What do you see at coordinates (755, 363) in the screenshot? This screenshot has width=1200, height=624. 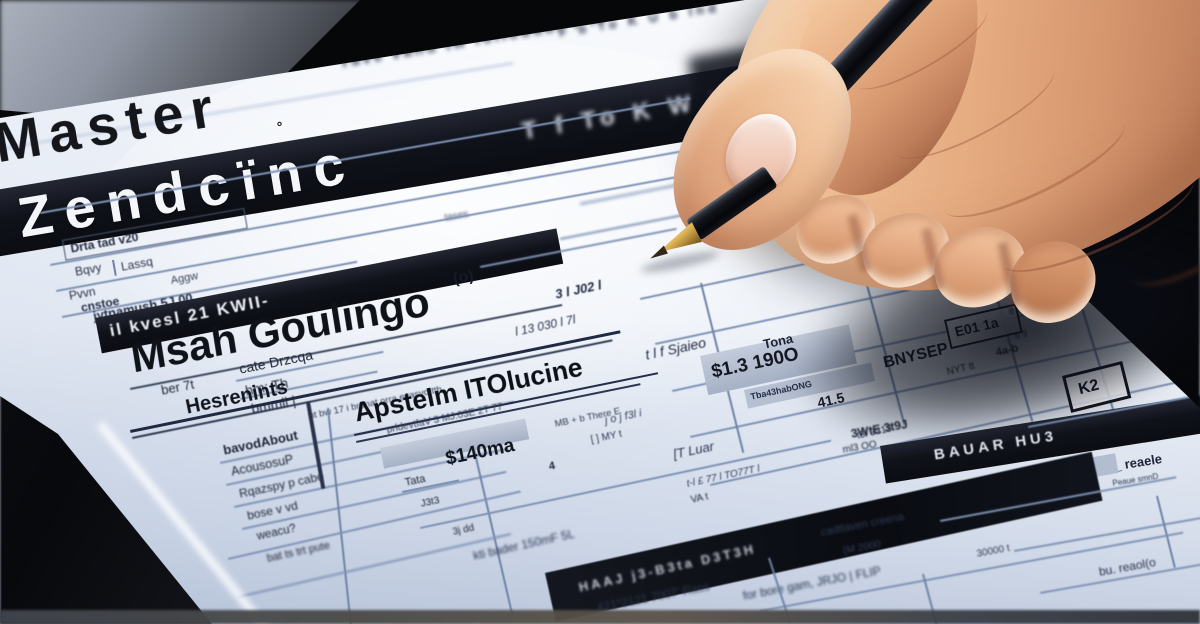 I see `form-price-text: $1.3 190O` at bounding box center [755, 363].